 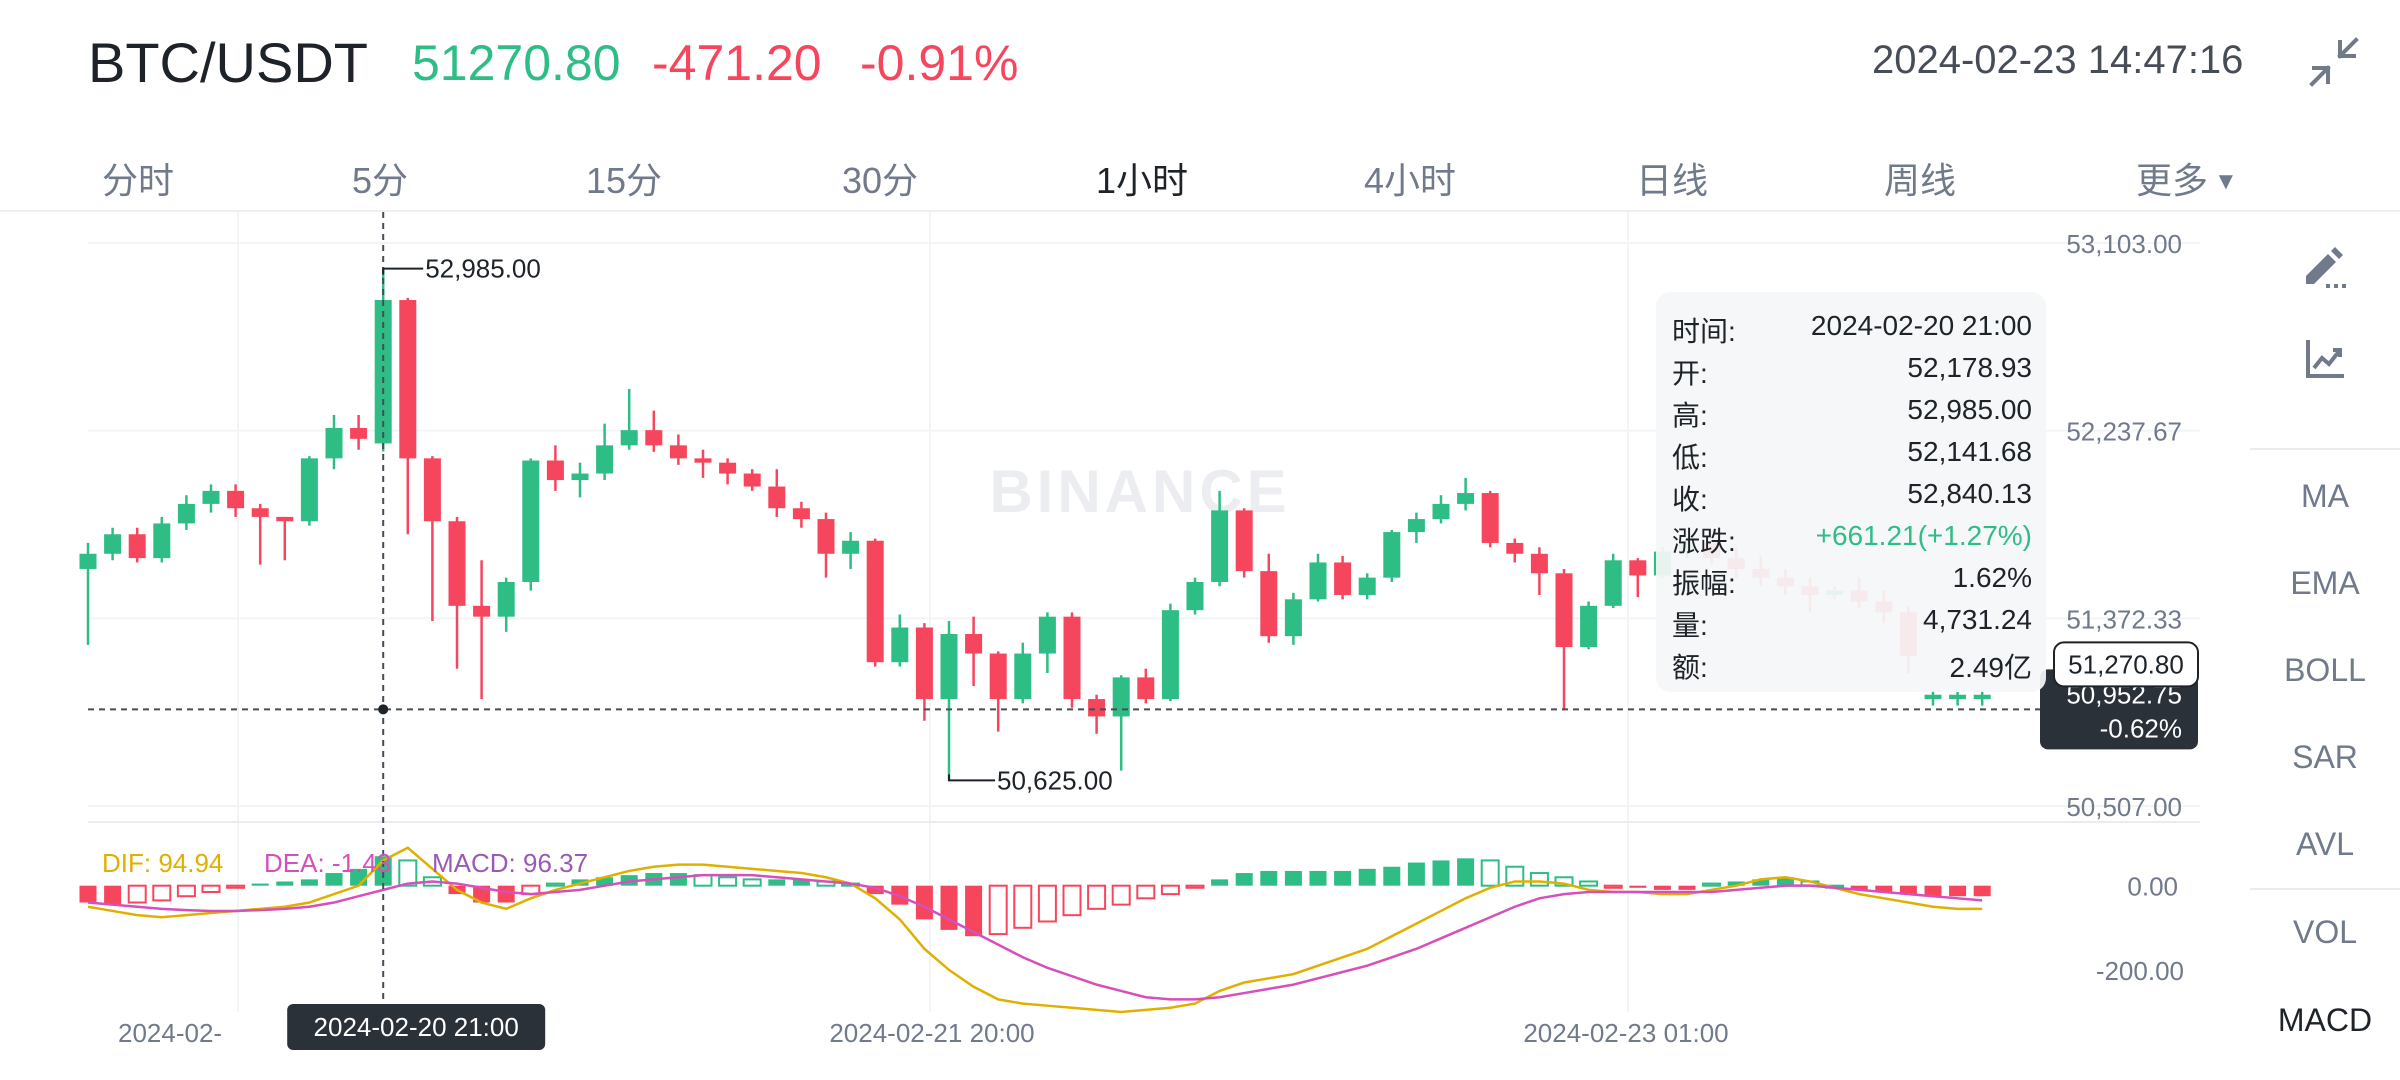 What do you see at coordinates (483, 269) in the screenshot?
I see `high-marker-label: 52,985.00` at bounding box center [483, 269].